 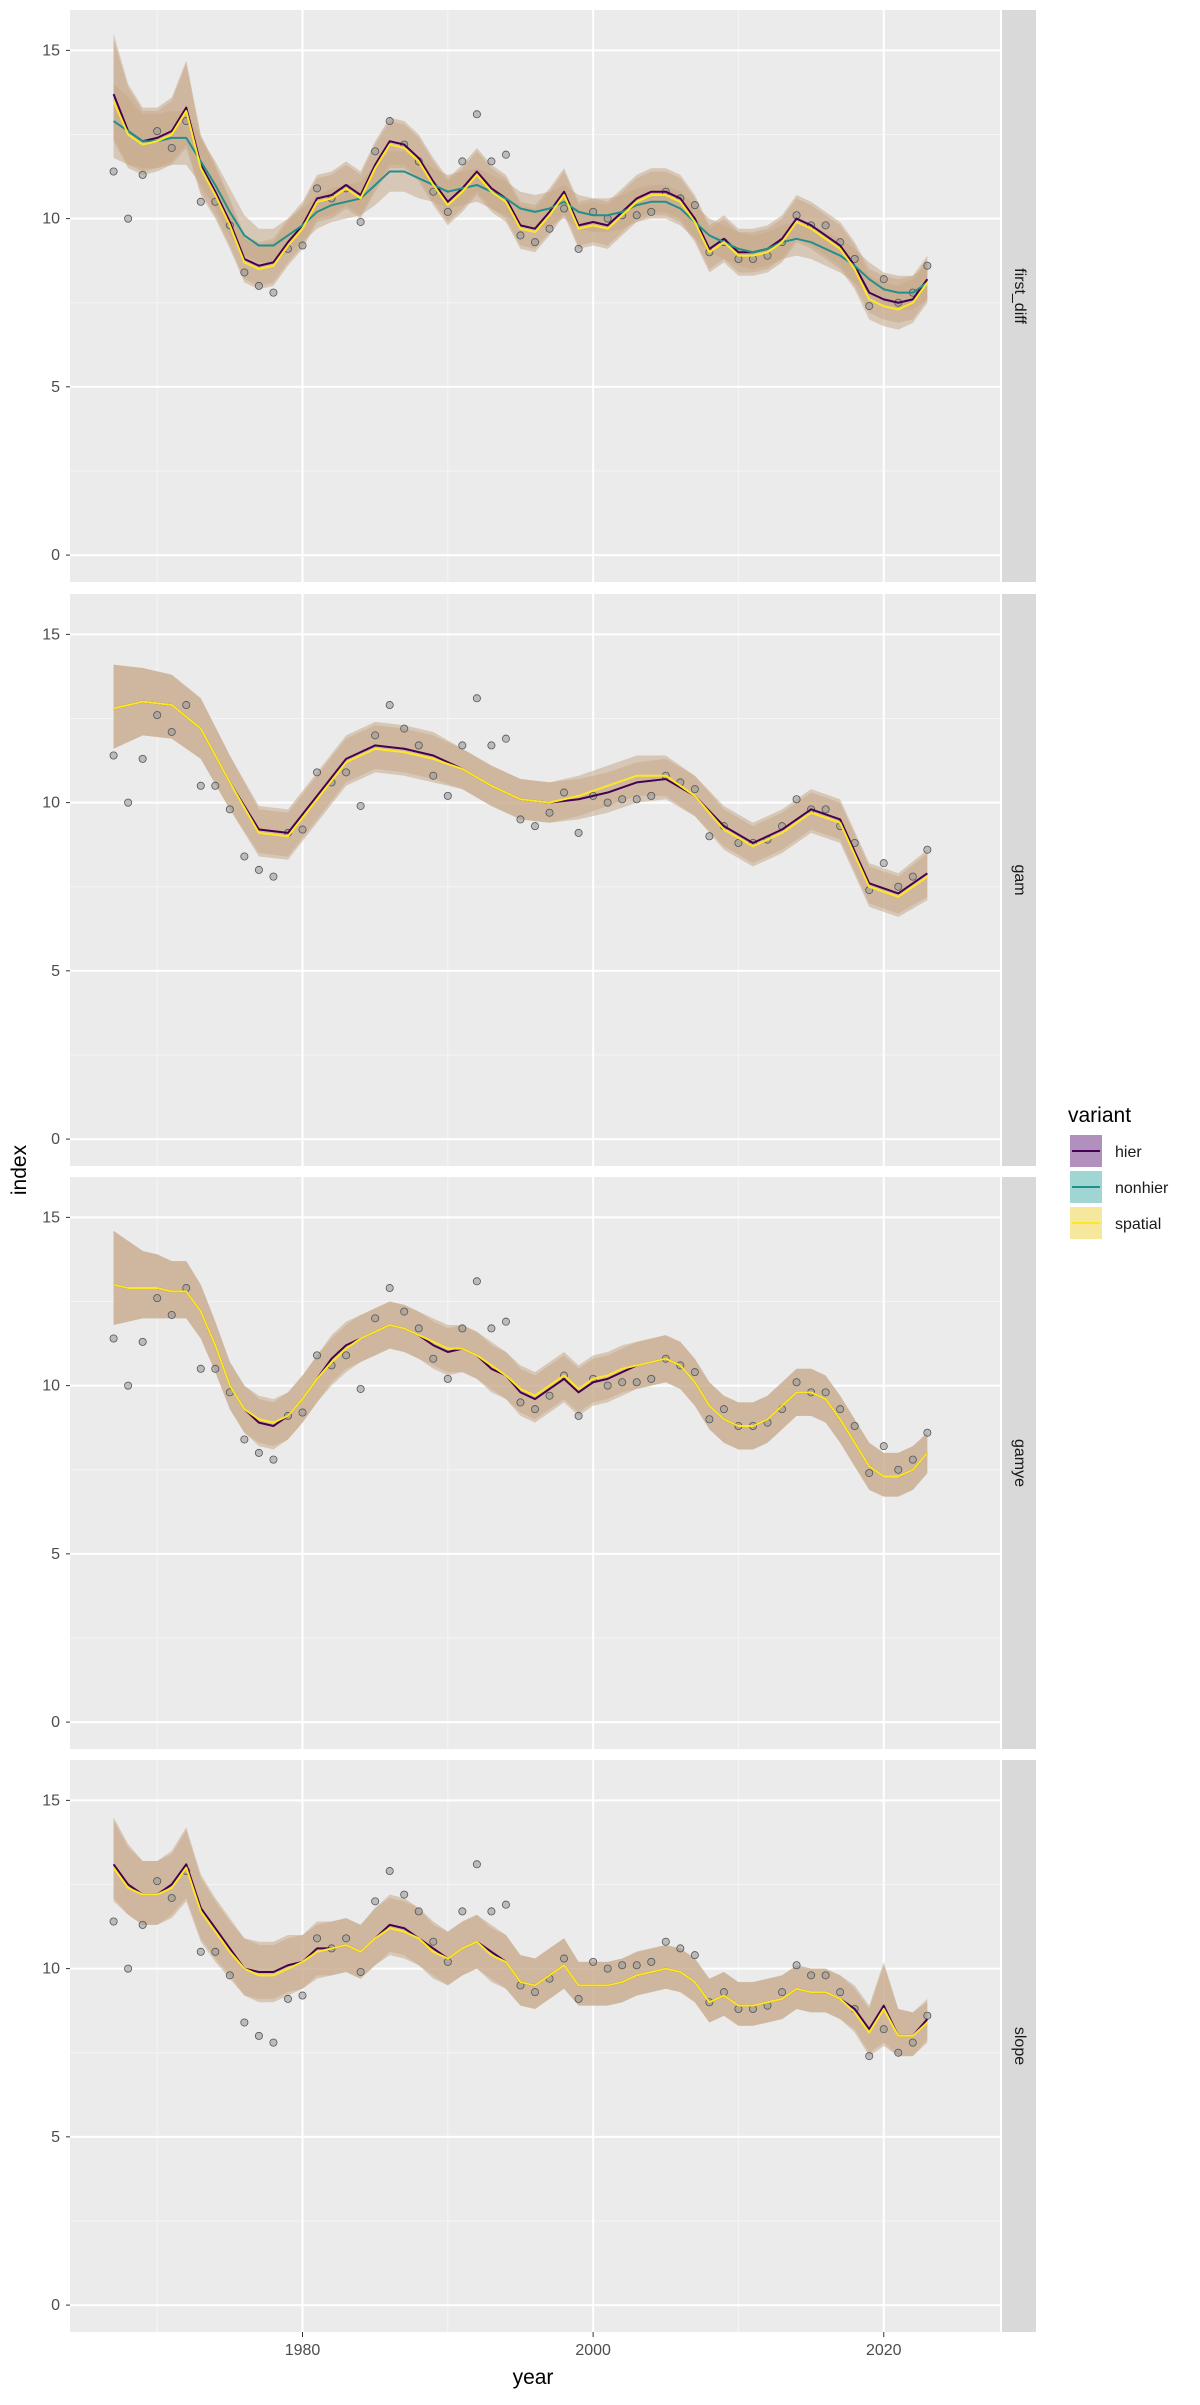 What do you see at coordinates (1142, 1188) in the screenshot?
I see `legend-label: nonhier` at bounding box center [1142, 1188].